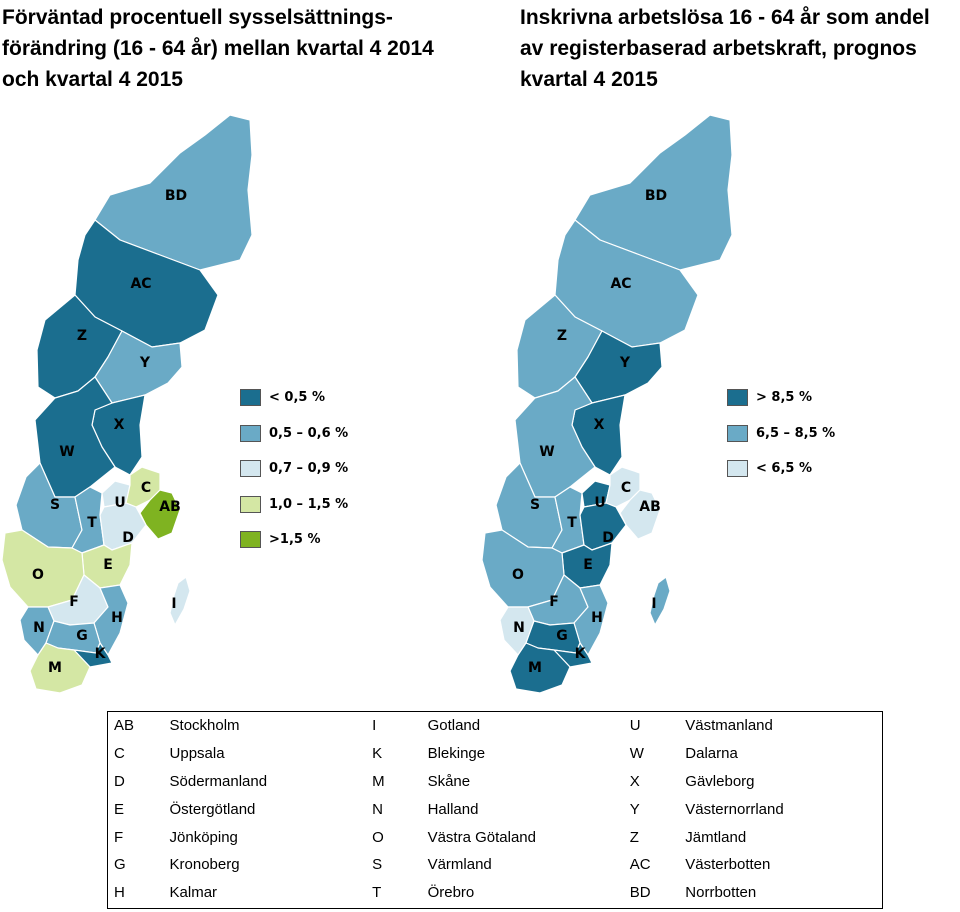 This screenshot has height=912, width=960. I want to click on legend-item: 0,7 – 0,9 %, so click(294, 469).